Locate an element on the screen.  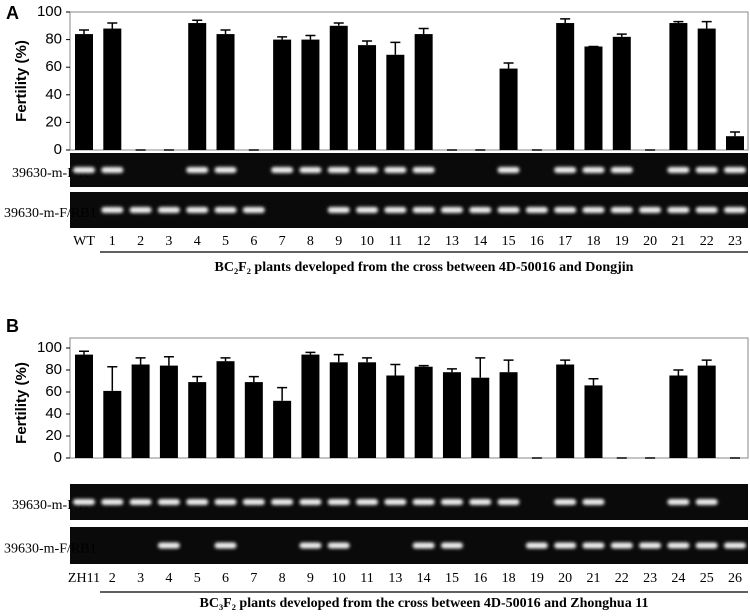
lane-label: 12 is located at coordinates (424, 241).